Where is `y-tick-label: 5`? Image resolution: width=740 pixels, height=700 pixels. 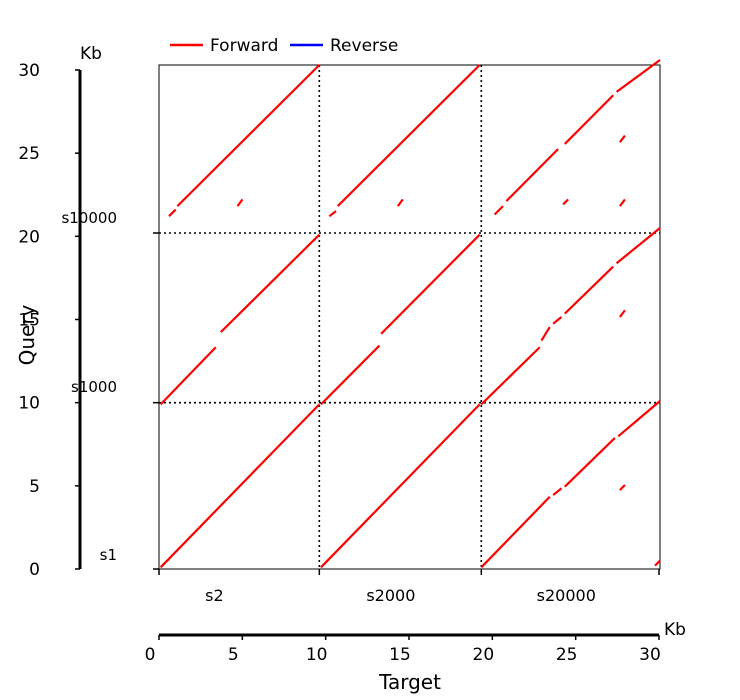 y-tick-label: 5 is located at coordinates (34, 487).